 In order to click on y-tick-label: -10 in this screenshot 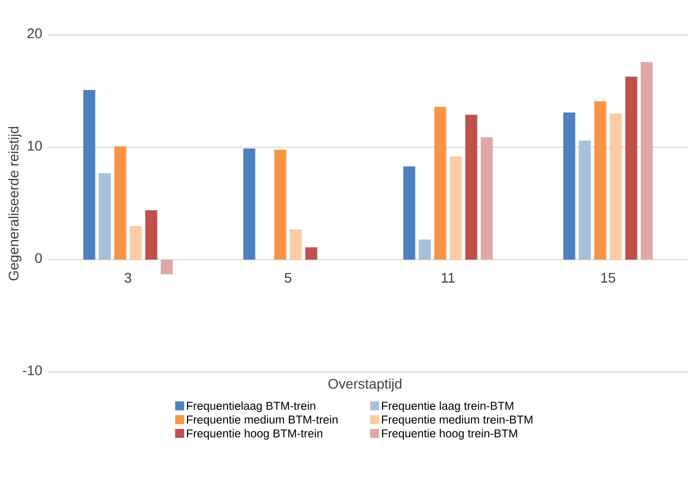, I will do `click(32, 370)`.